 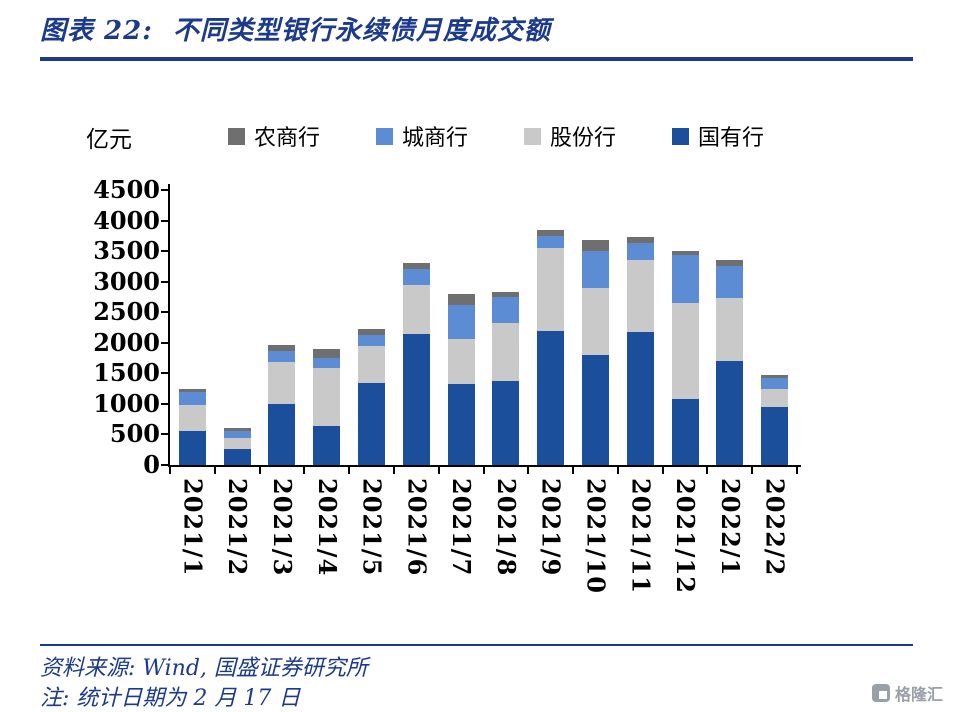 What do you see at coordinates (551, 527) in the screenshot?
I see `x-tick-label: 2021/9` at bounding box center [551, 527].